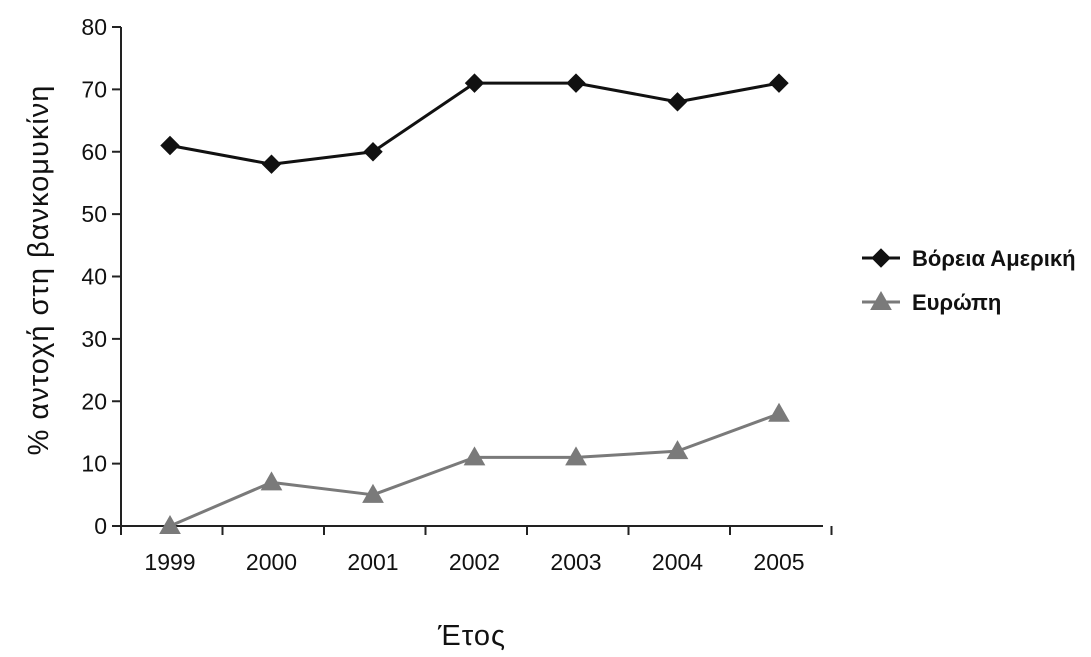 This screenshot has width=1091, height=657. Describe the element at coordinates (778, 562) in the screenshot. I see `x-tick-label: 2005` at that location.